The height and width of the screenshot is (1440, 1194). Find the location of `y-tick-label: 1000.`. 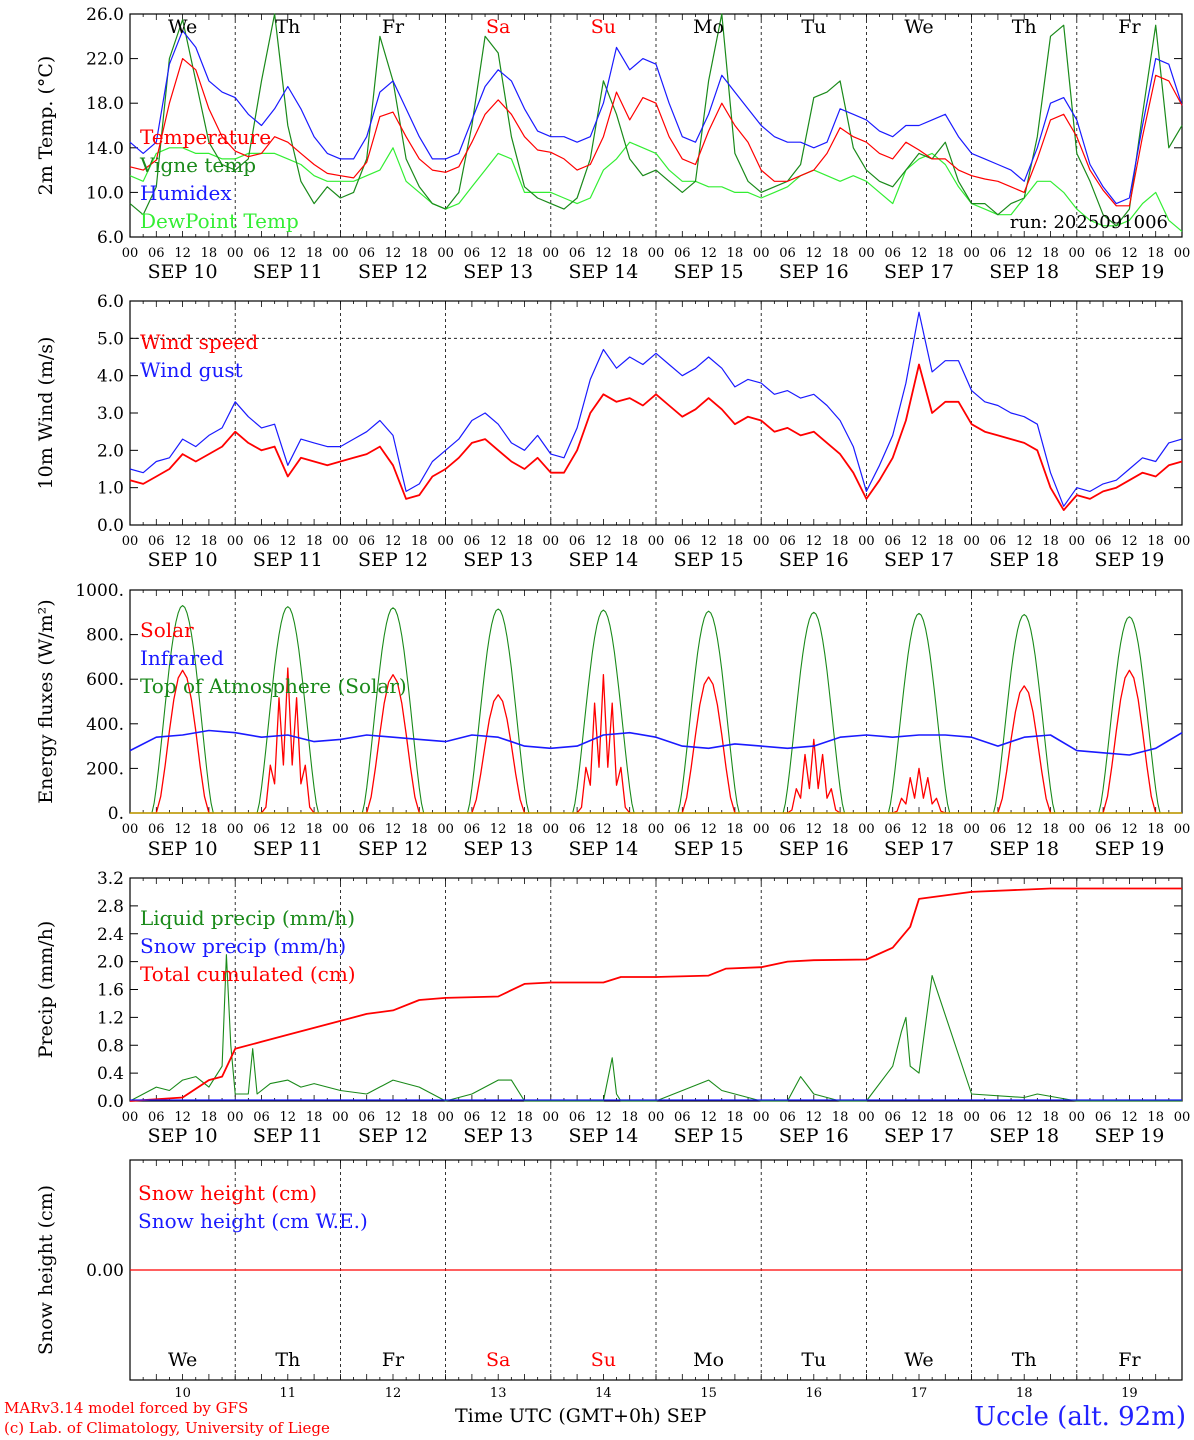

y-tick-label: 1000. is located at coordinates (99, 591).